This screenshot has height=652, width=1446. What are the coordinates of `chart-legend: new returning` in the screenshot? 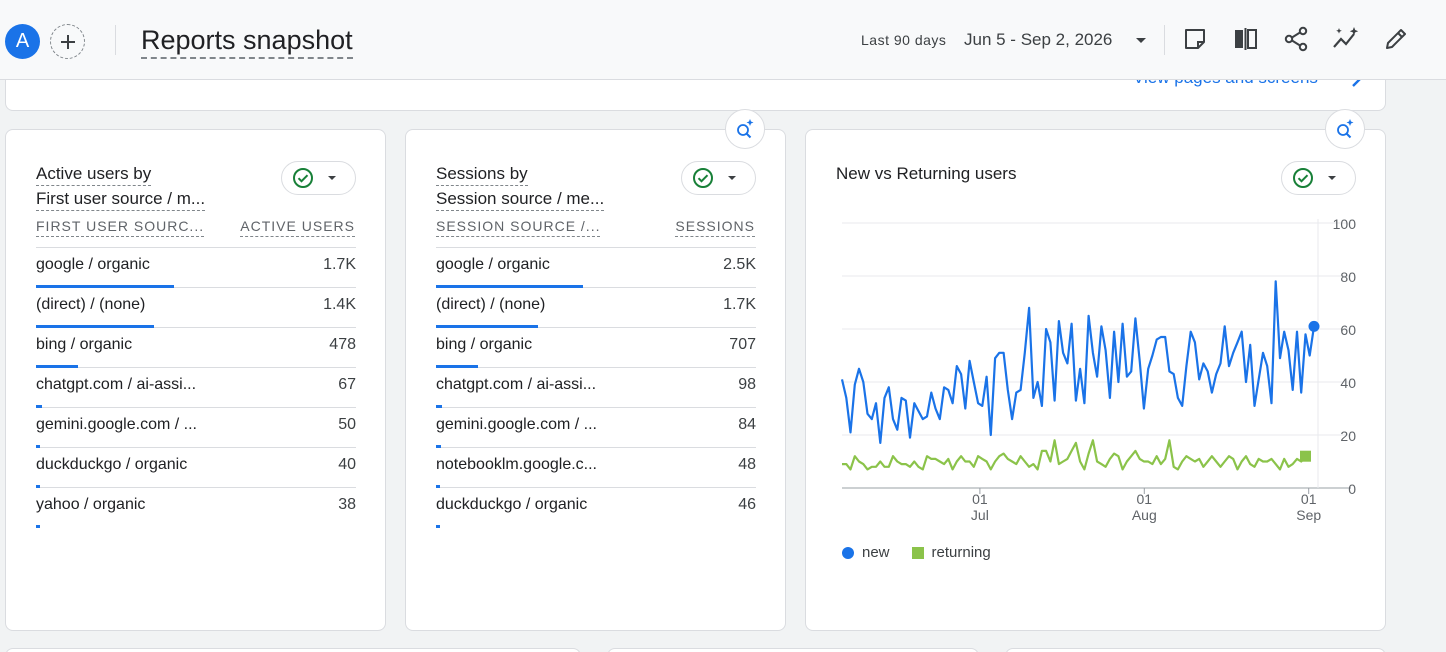 It's located at (916, 552).